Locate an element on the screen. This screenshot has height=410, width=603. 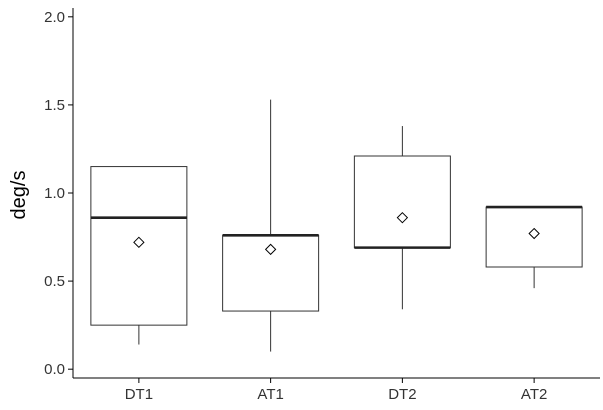
box-at1 is located at coordinates (271, 225).